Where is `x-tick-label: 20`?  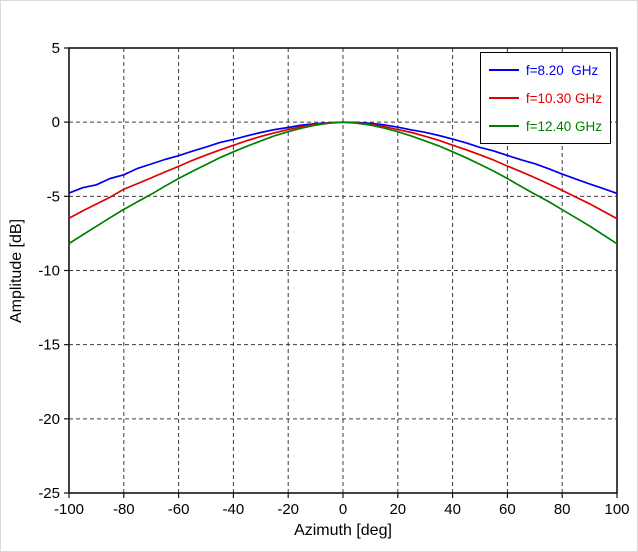 x-tick-label: 20 is located at coordinates (397, 509).